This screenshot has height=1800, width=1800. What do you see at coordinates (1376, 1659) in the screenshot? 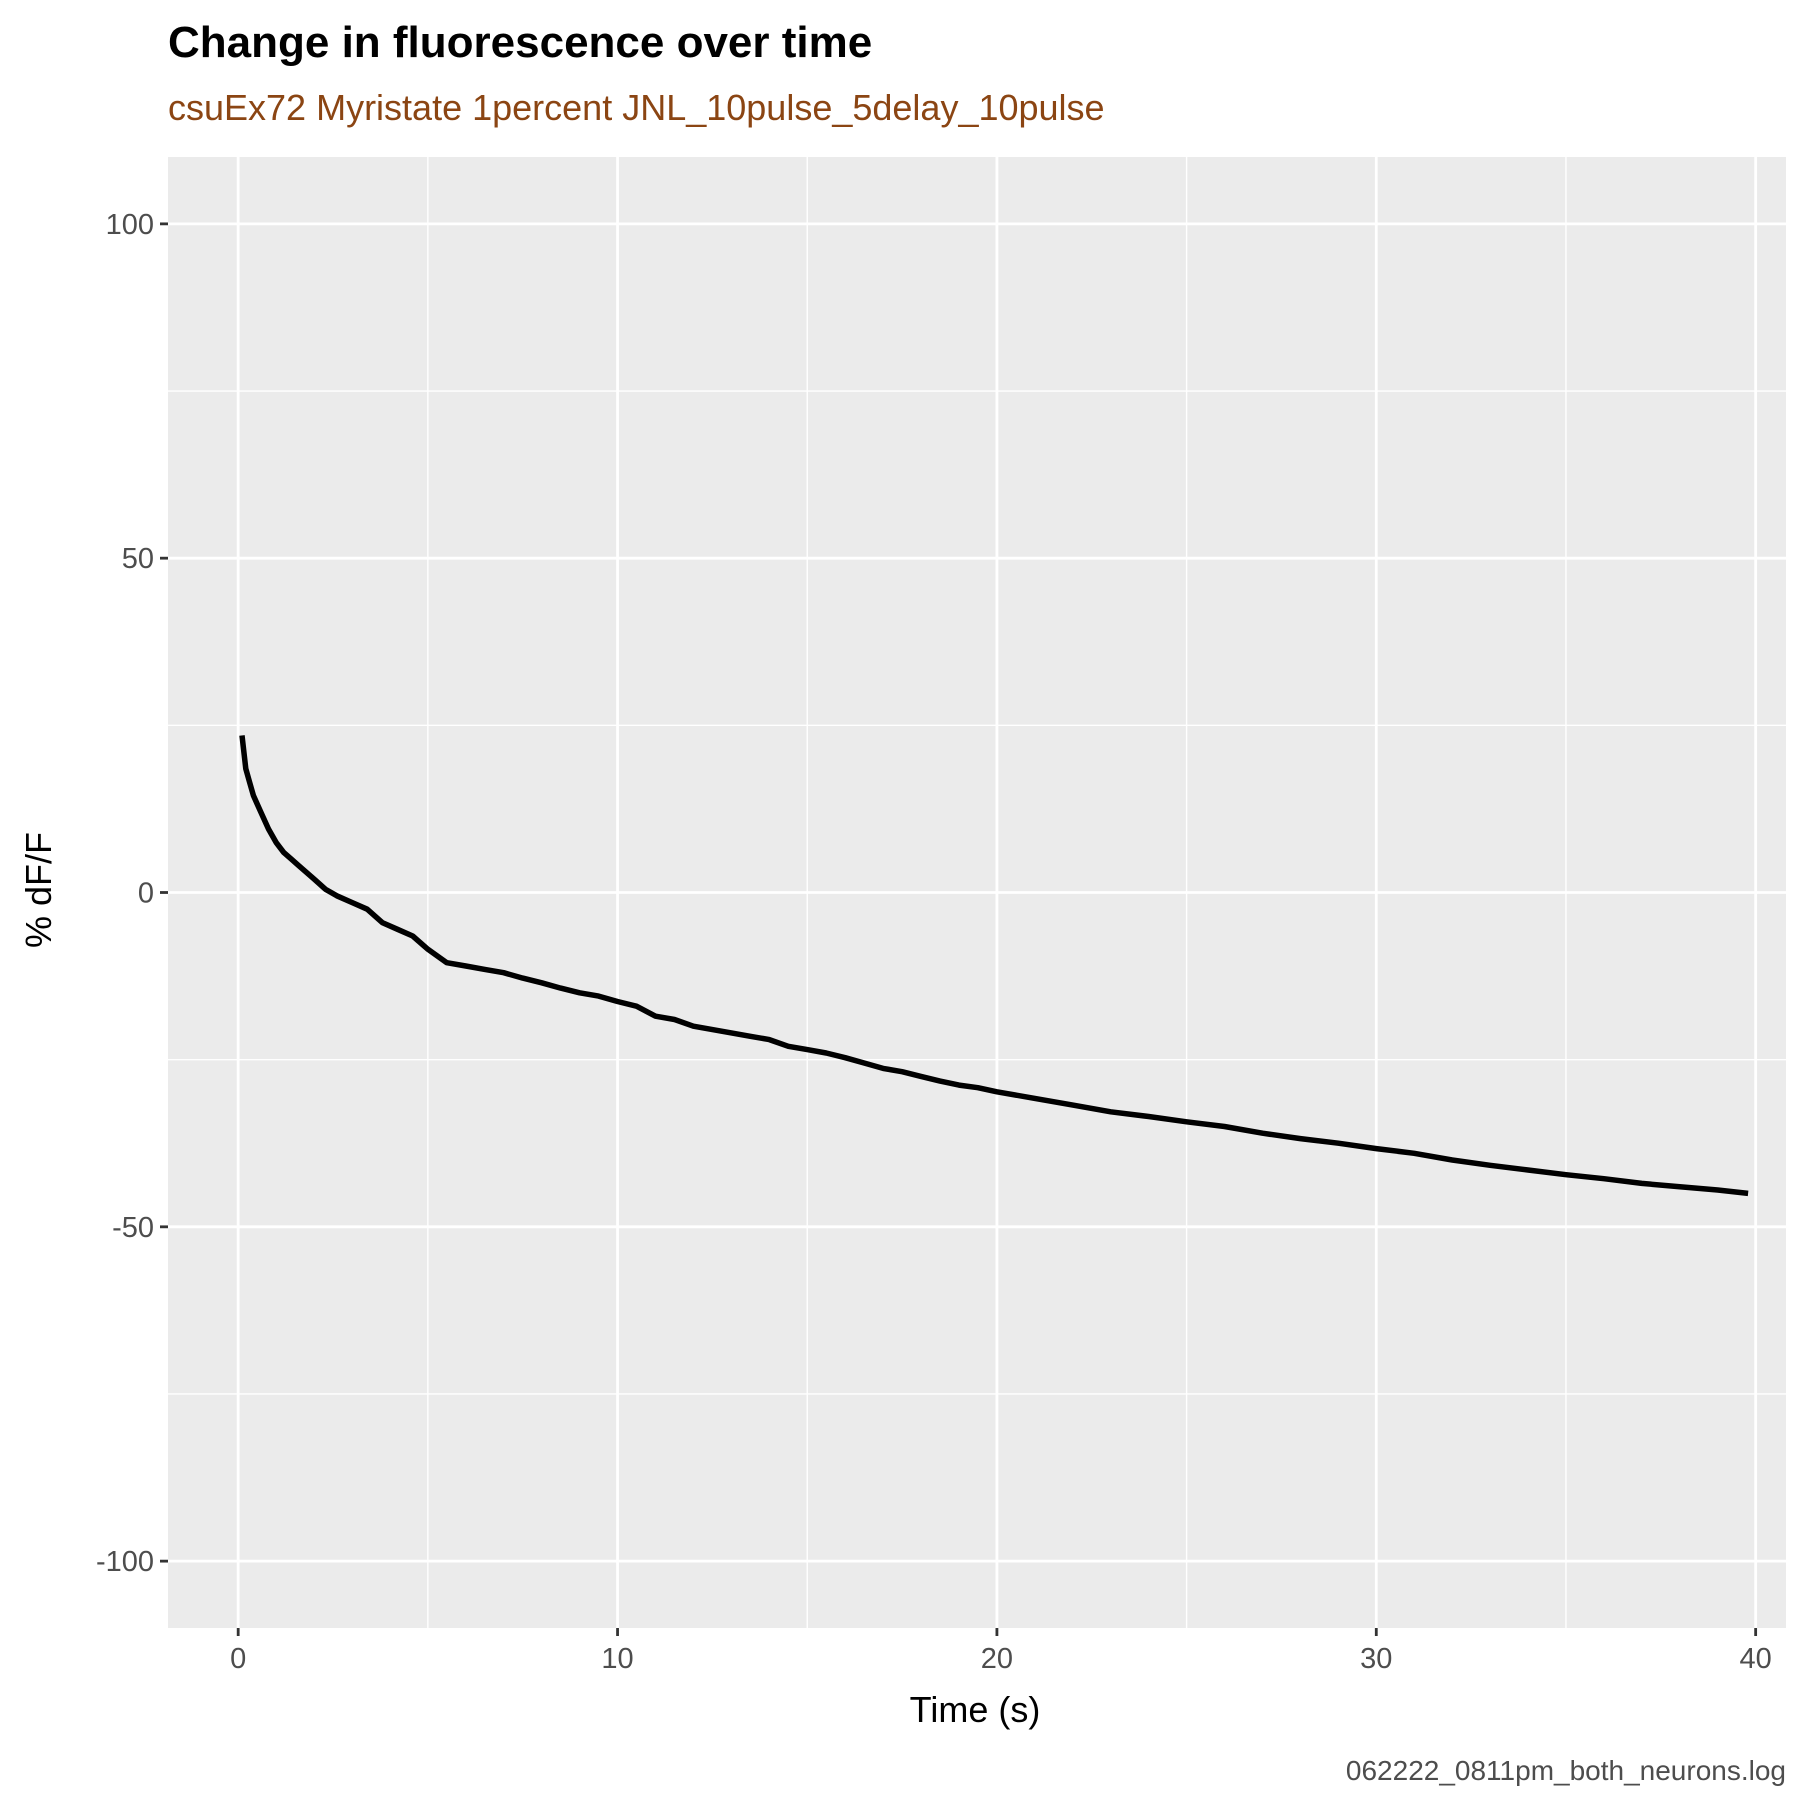
I see `x-tick-label: 30` at bounding box center [1376, 1659].